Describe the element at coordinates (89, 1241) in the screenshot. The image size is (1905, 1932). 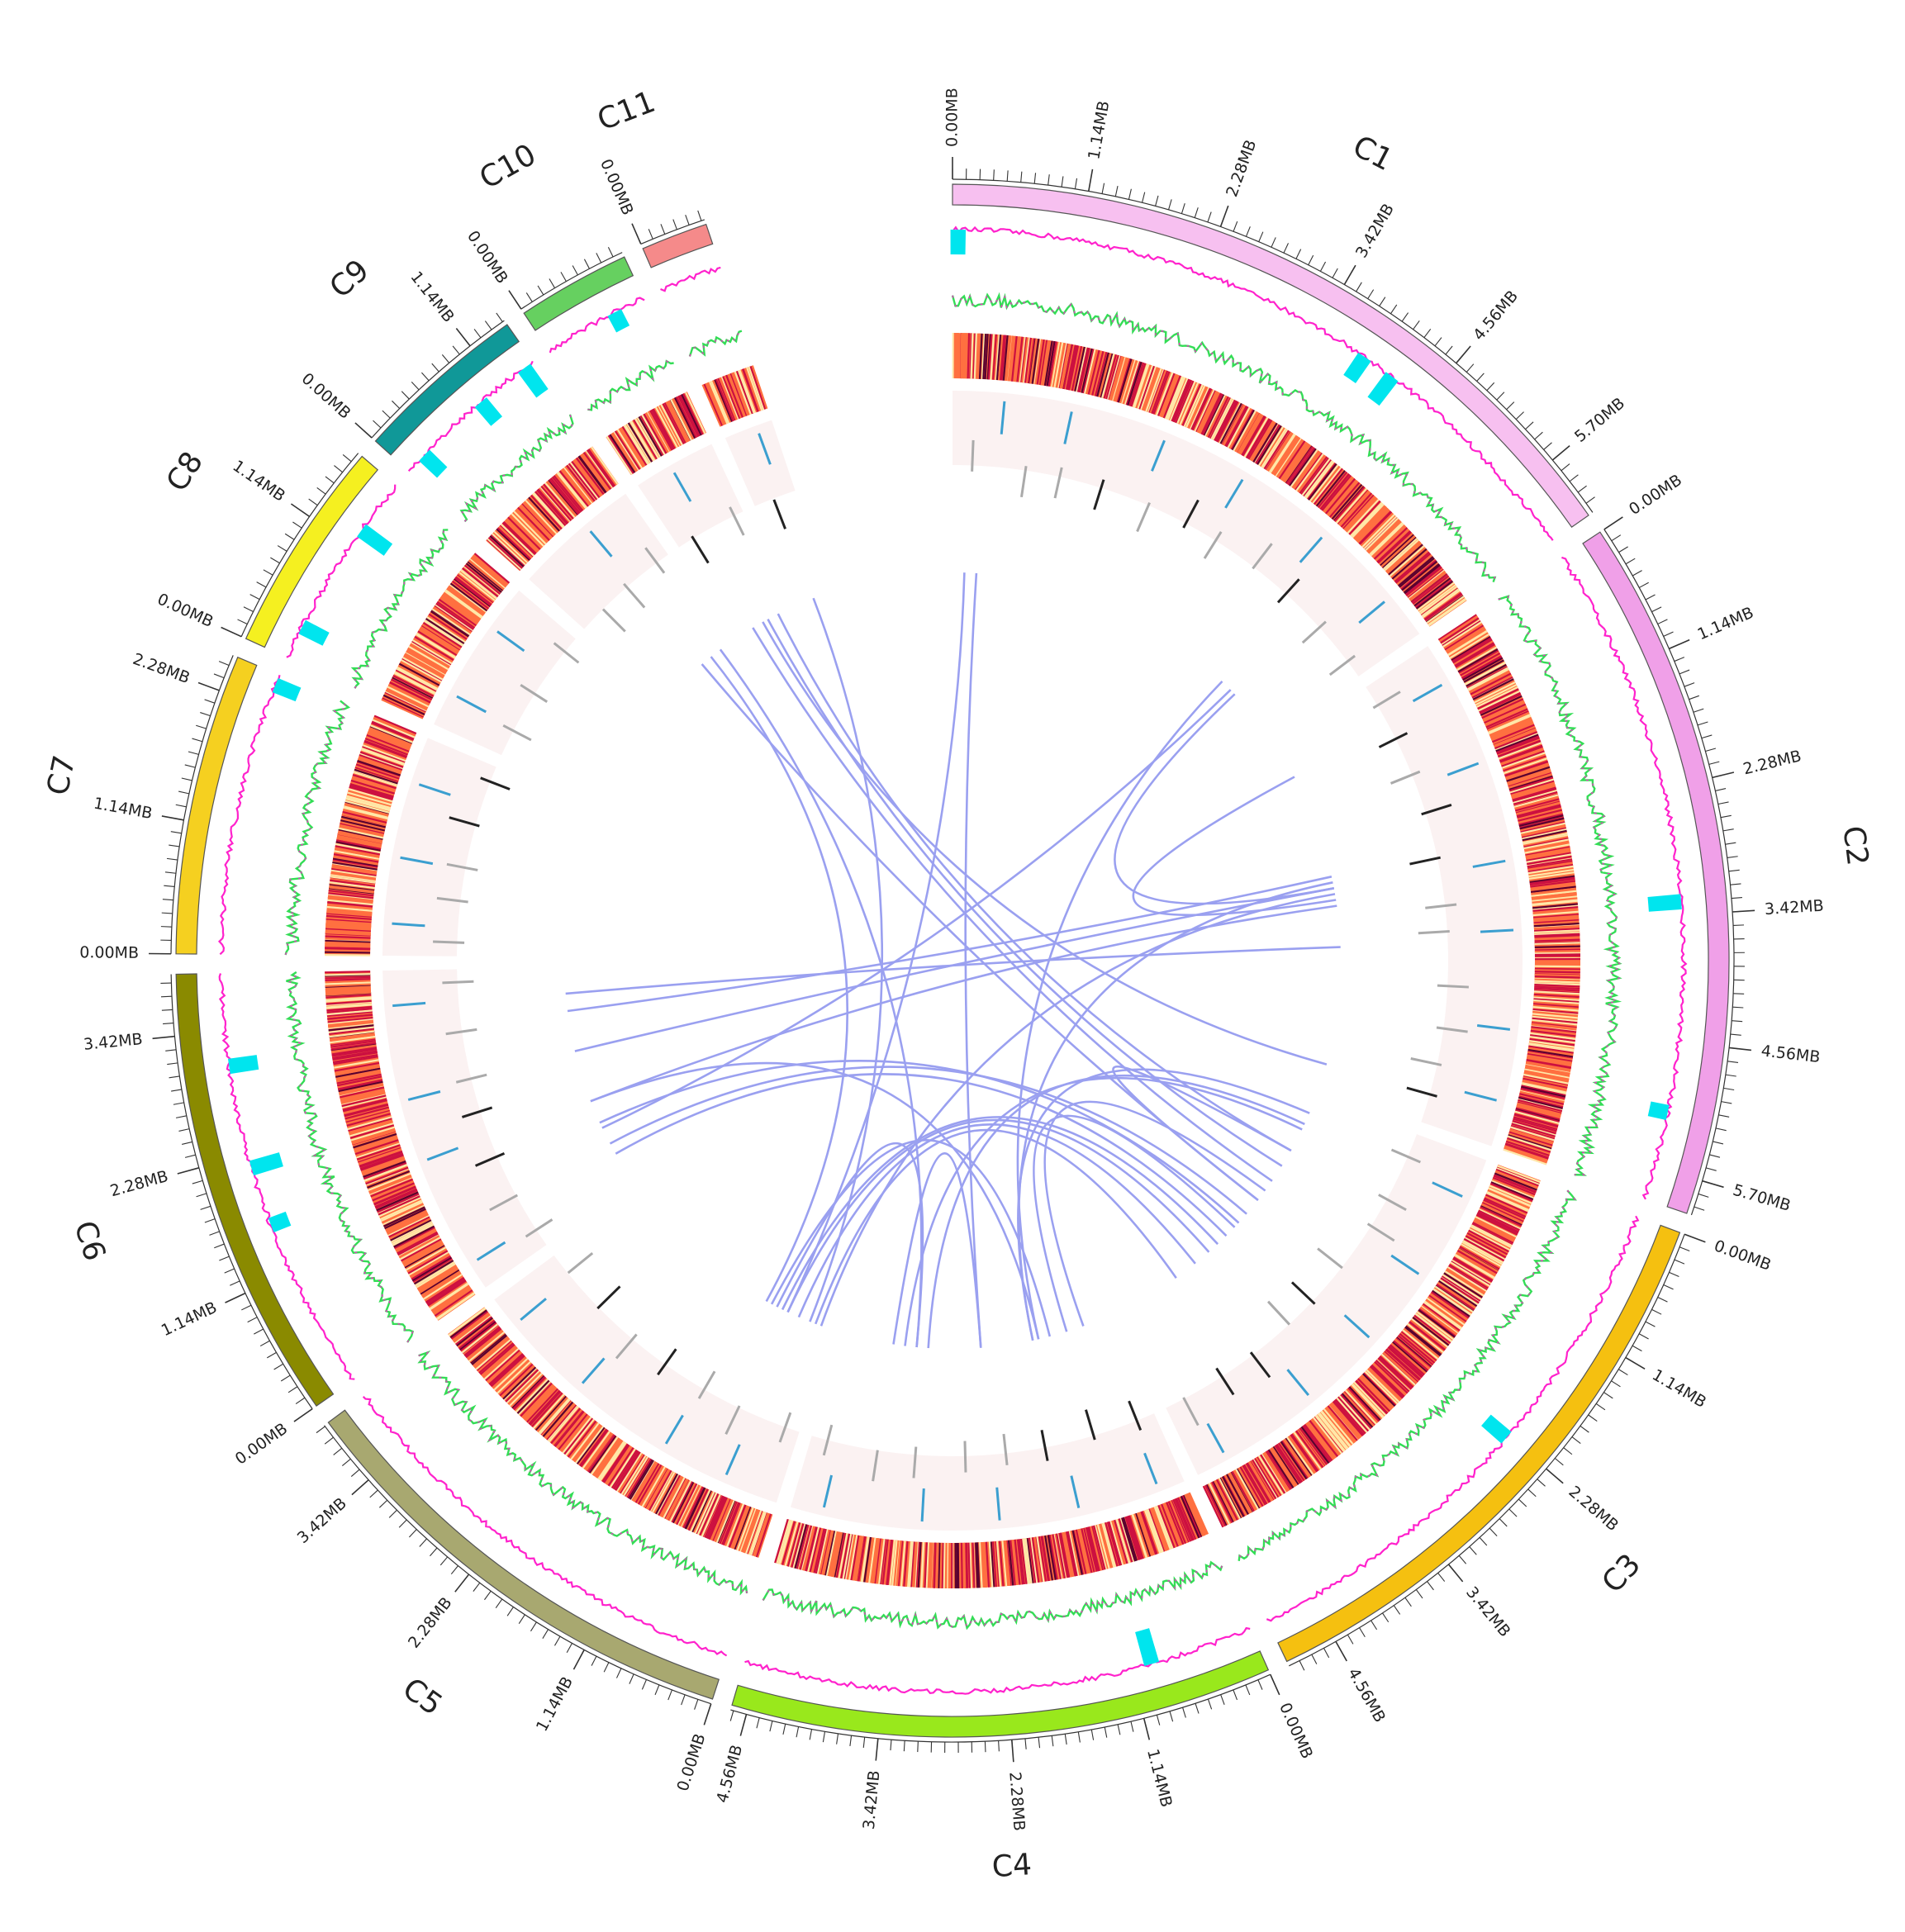
I see `chrom-label-c6: C6` at that location.